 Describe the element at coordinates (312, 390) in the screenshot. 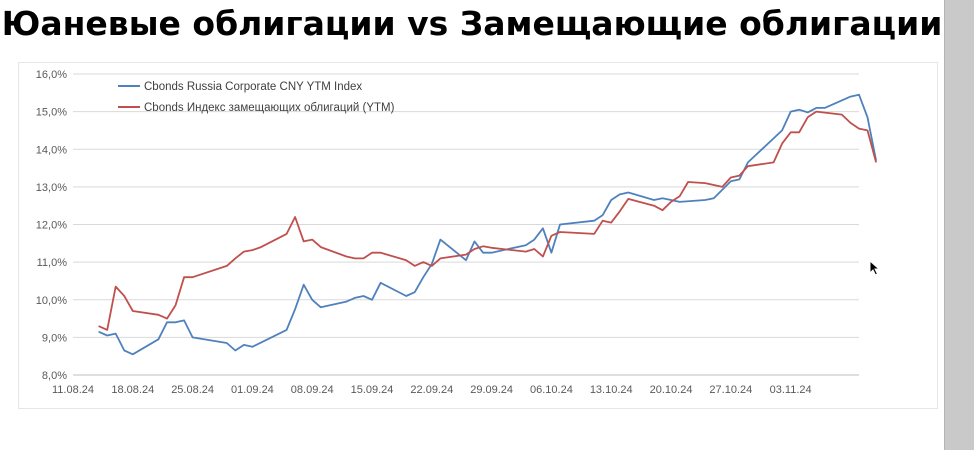

I see `x-tick-label: 08.09.24` at that location.